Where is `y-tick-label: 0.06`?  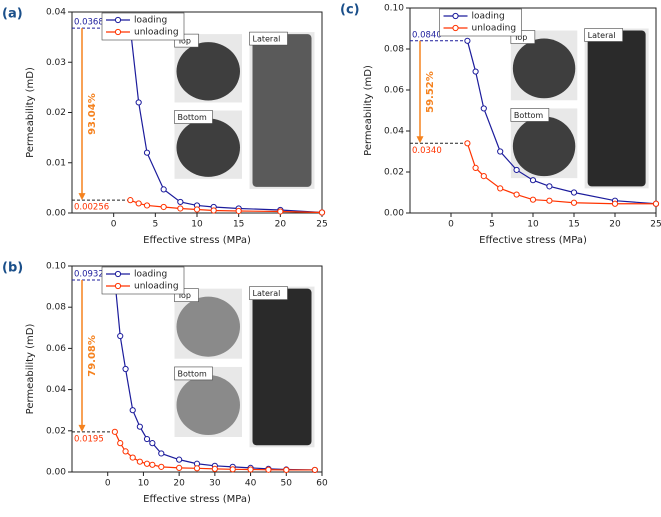 y-tick-label: 0.06 is located at coordinates (56, 349).